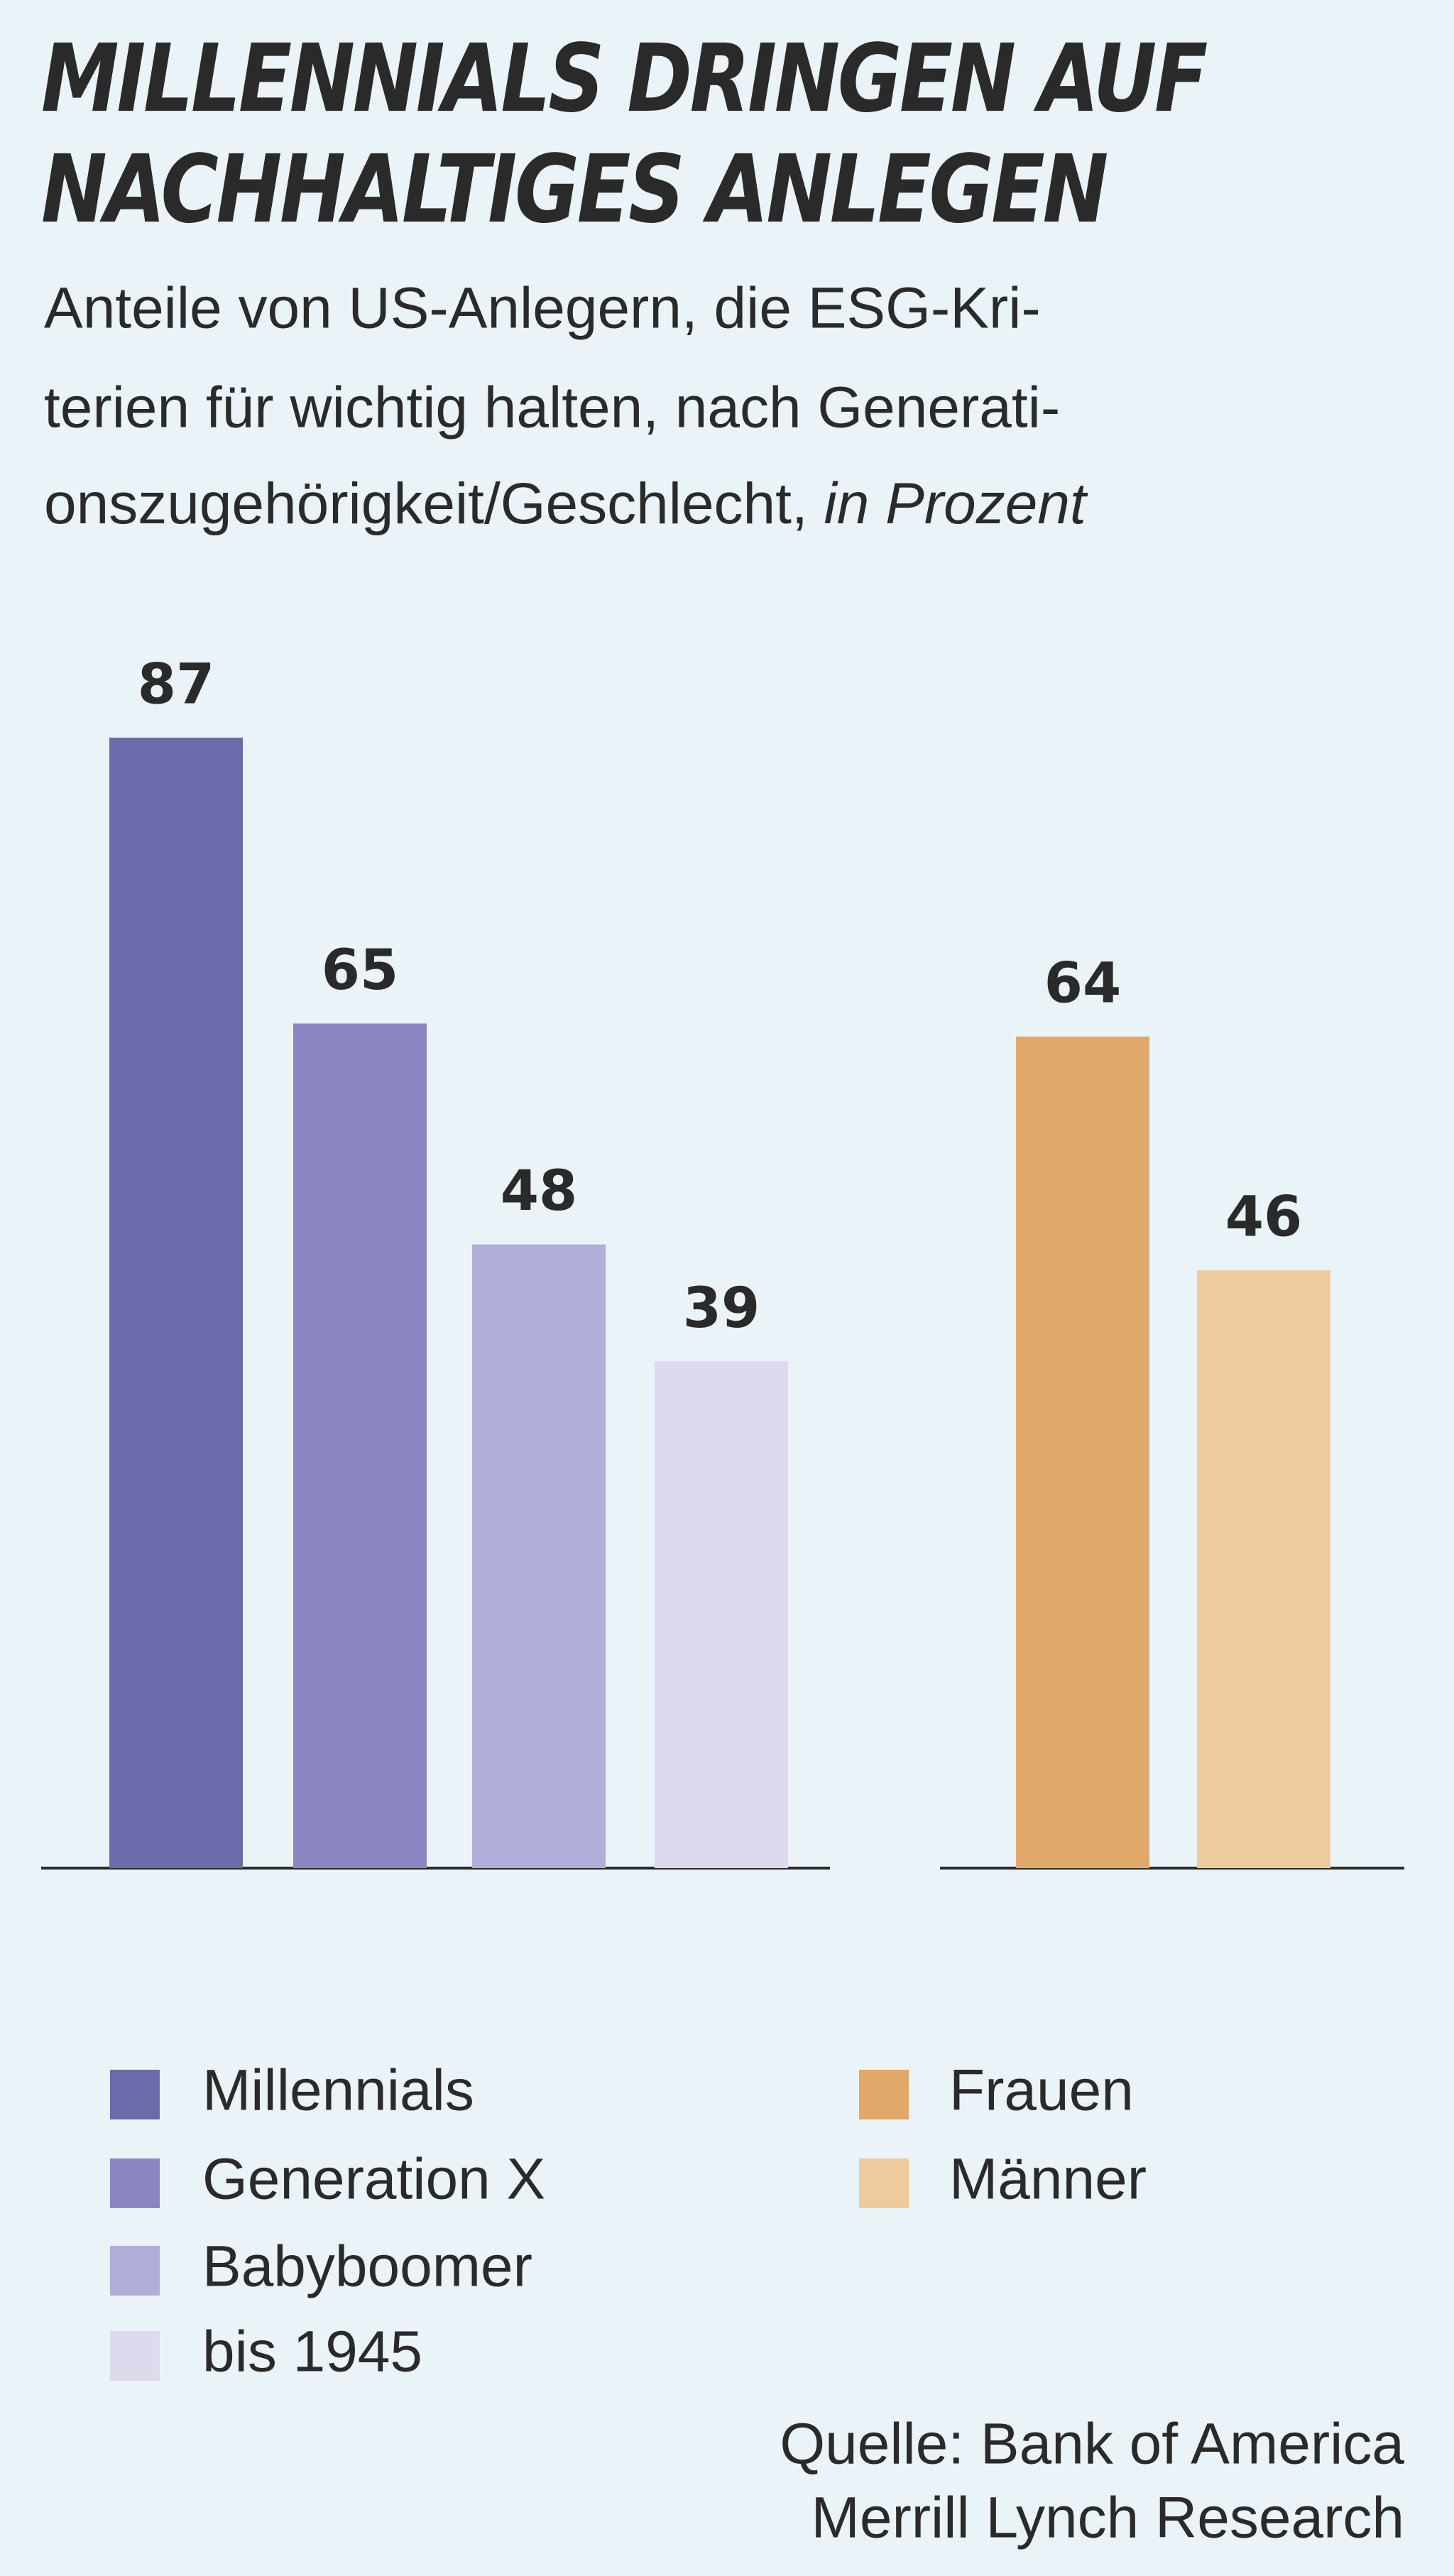 This screenshot has width=1454, height=2576. What do you see at coordinates (1041, 2090) in the screenshot?
I see `legend-label: Frauen` at bounding box center [1041, 2090].